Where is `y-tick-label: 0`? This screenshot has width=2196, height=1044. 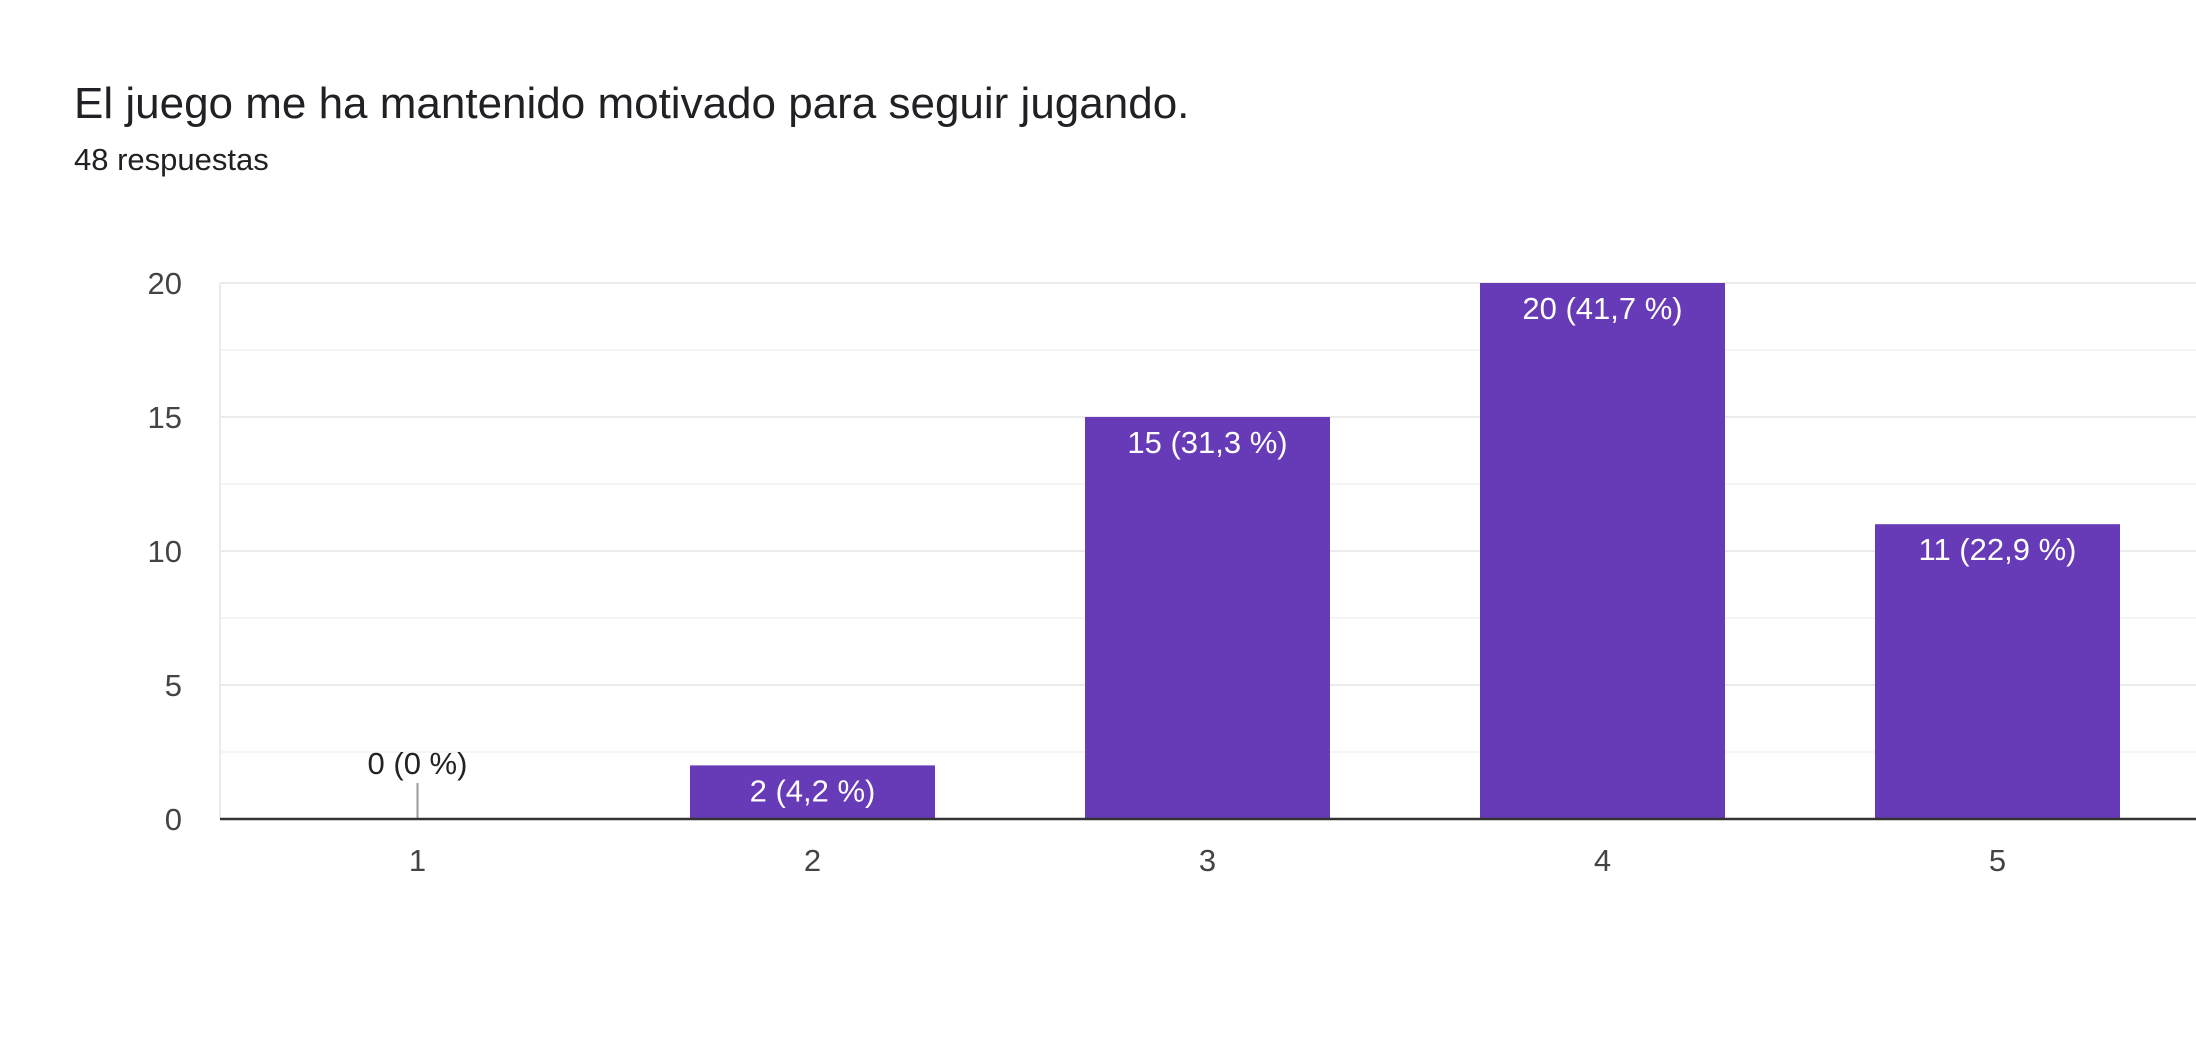 y-tick-label: 0 is located at coordinates (173, 819).